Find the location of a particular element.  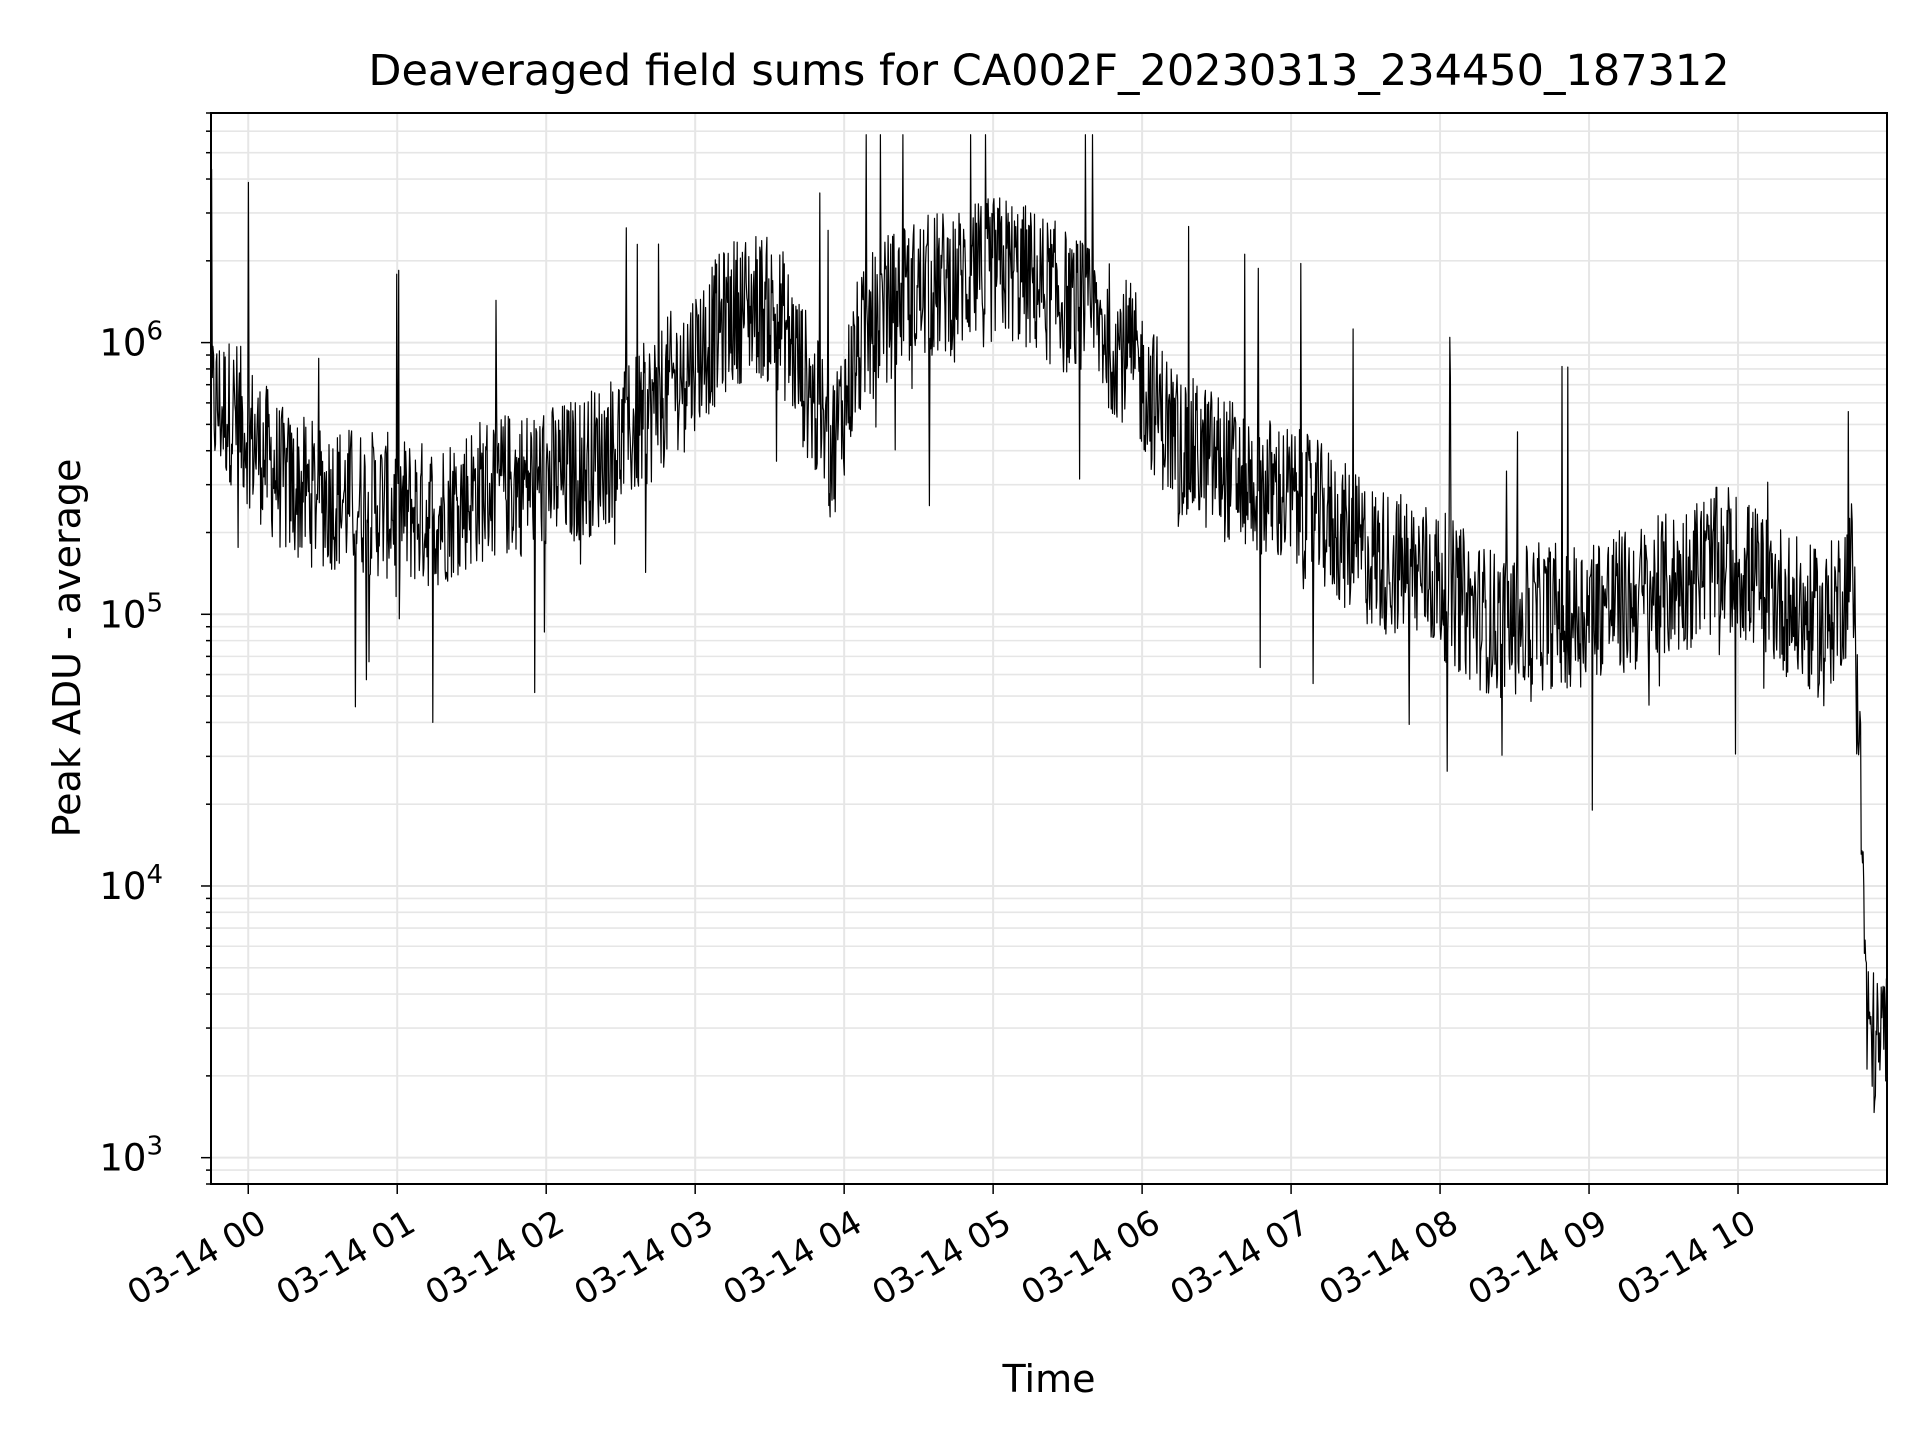

y-axis-label: Peak ADU - average is located at coordinates (67, 648).